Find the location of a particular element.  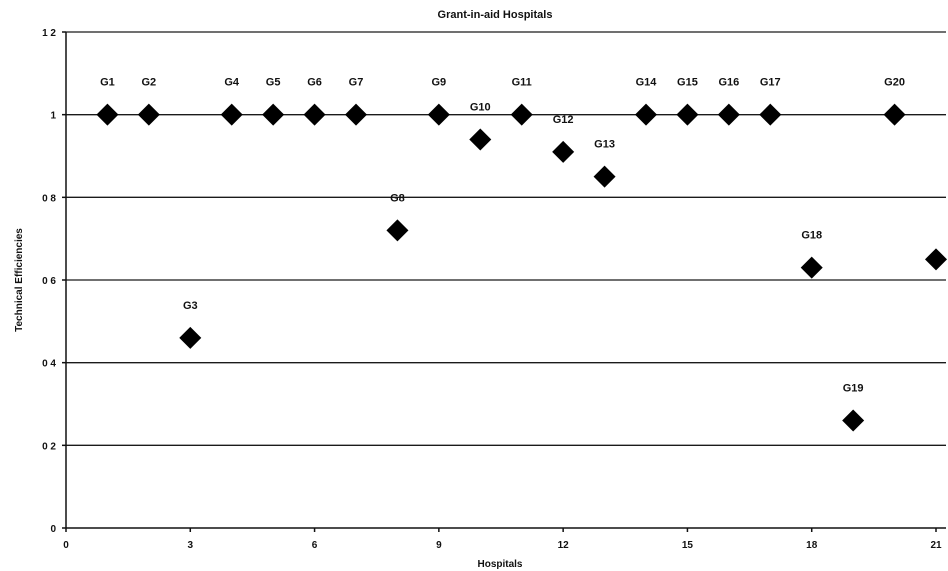

point-label-g9: G9 is located at coordinates (439, 83).